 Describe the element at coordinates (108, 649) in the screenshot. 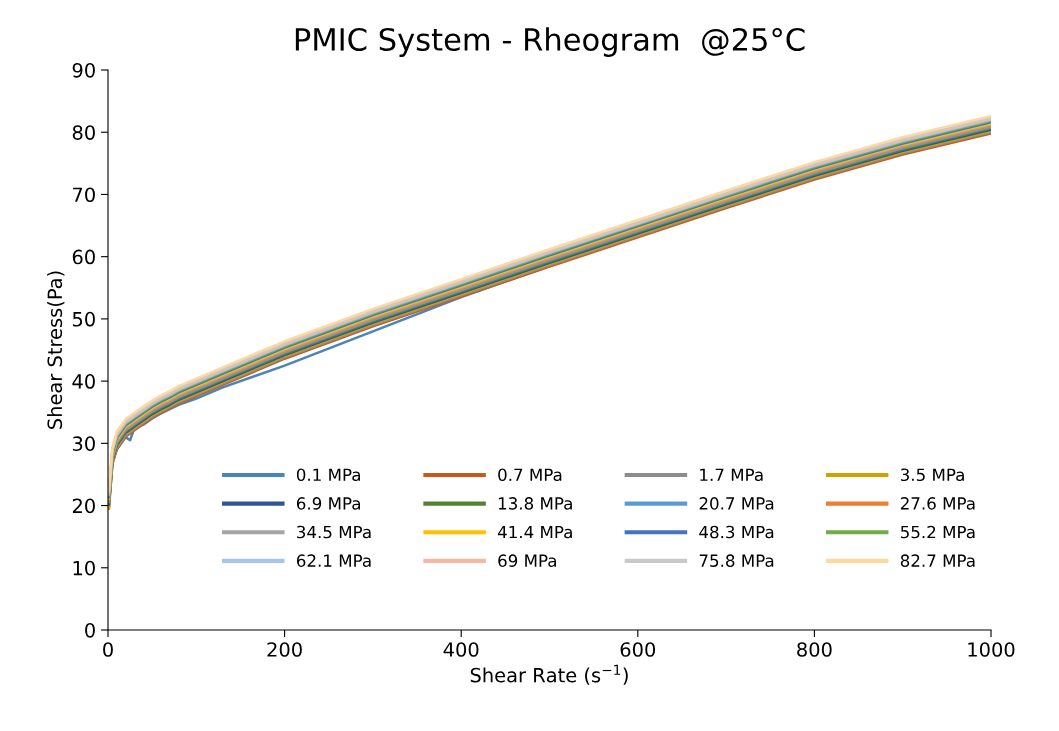

I see `x-tick-label: 0` at that location.